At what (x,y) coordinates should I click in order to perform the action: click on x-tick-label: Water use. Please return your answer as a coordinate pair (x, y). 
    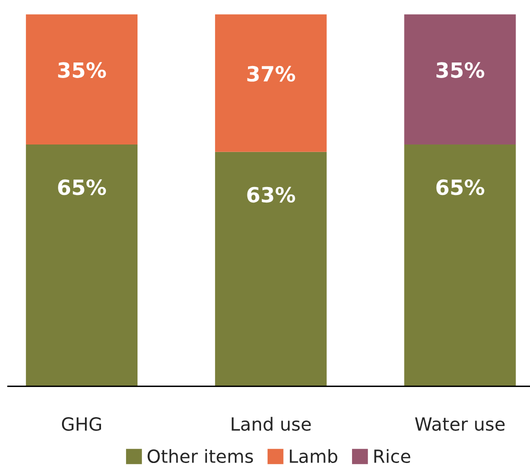
    Looking at the image, I should click on (460, 424).